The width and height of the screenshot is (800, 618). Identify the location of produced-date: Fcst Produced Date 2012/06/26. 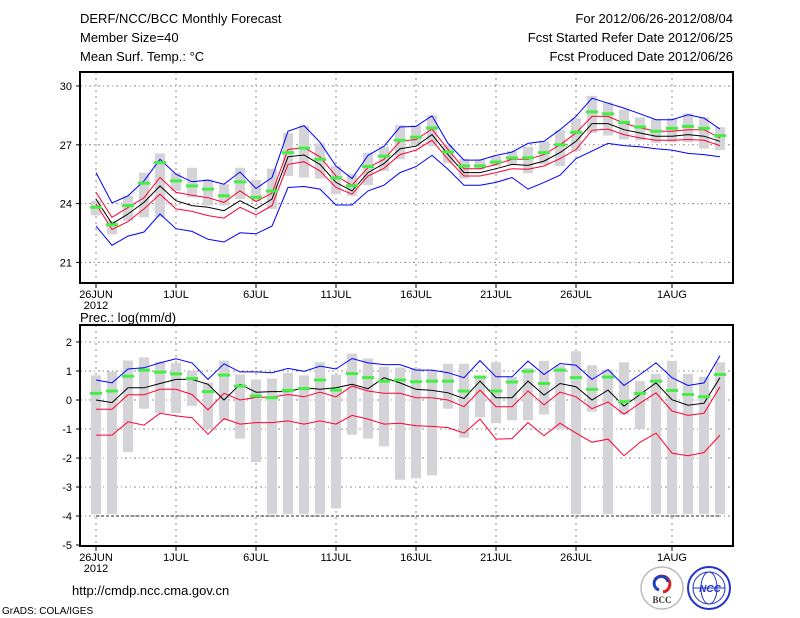
(641, 56).